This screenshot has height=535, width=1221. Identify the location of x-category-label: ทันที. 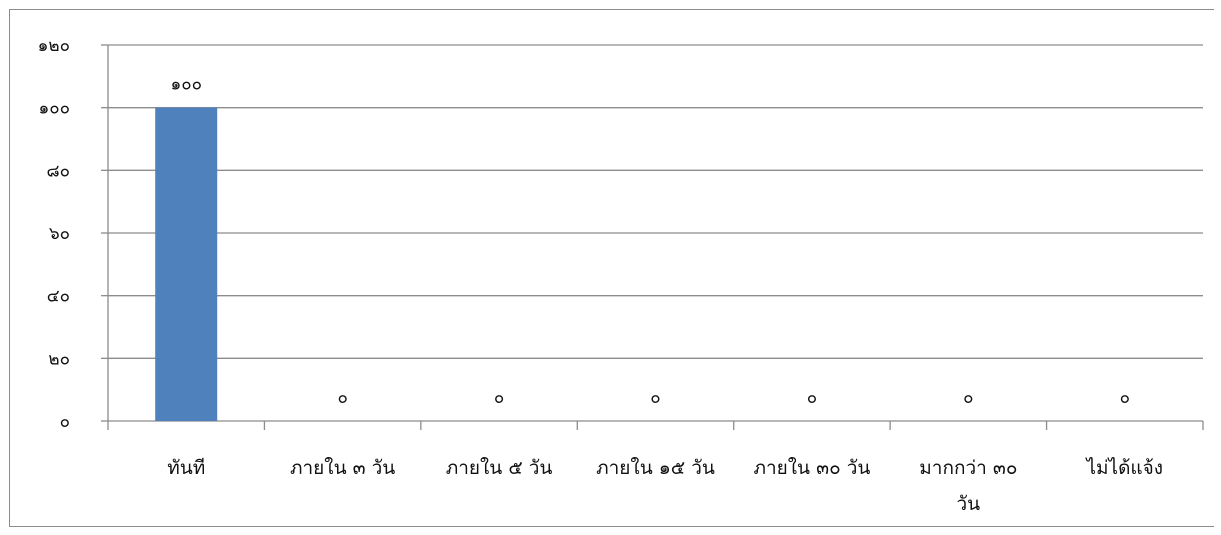
(186, 468).